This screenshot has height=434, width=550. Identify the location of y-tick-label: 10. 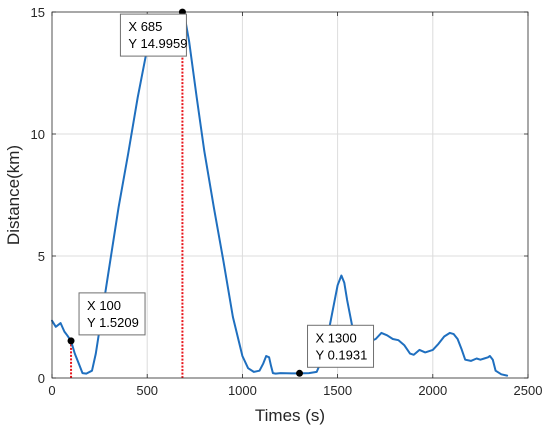
(38, 134).